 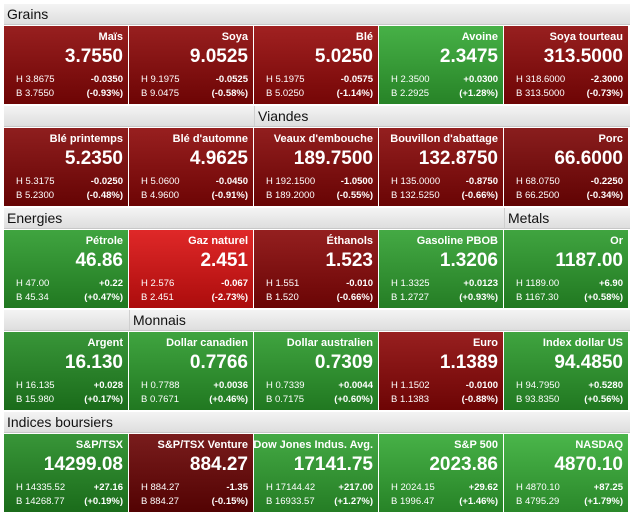 What do you see at coordinates (108, 385) in the screenshot?
I see `quote-change: +0.028` at bounding box center [108, 385].